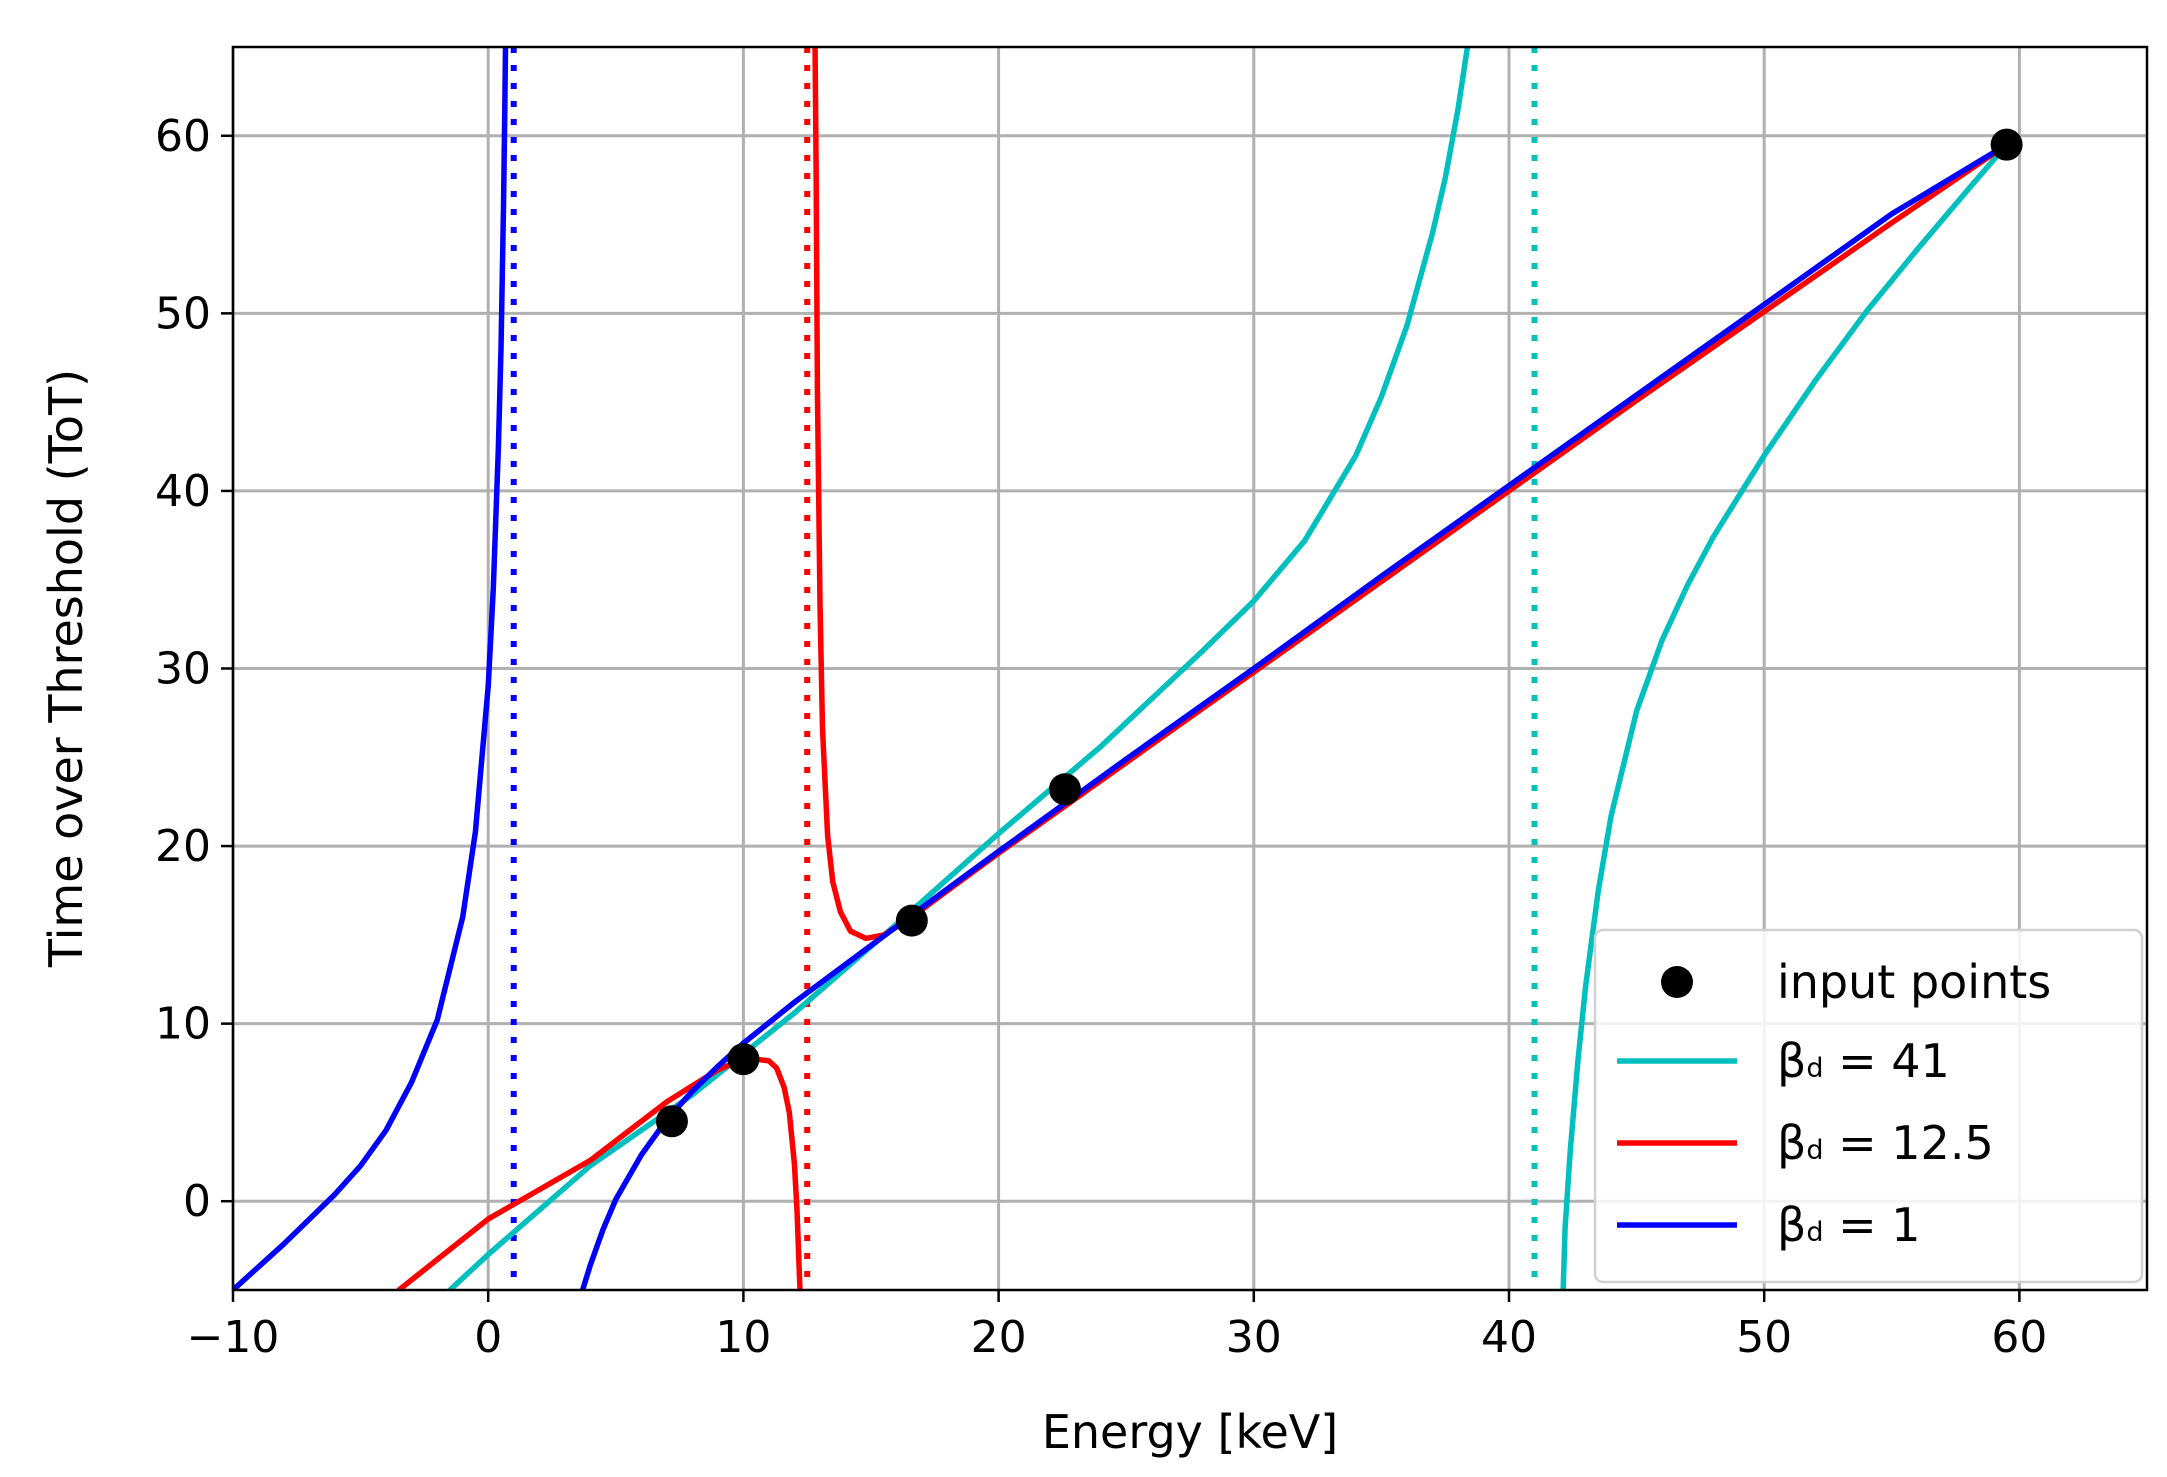  What do you see at coordinates (999, 1337) in the screenshot?
I see `x-tick-label: 20` at bounding box center [999, 1337].